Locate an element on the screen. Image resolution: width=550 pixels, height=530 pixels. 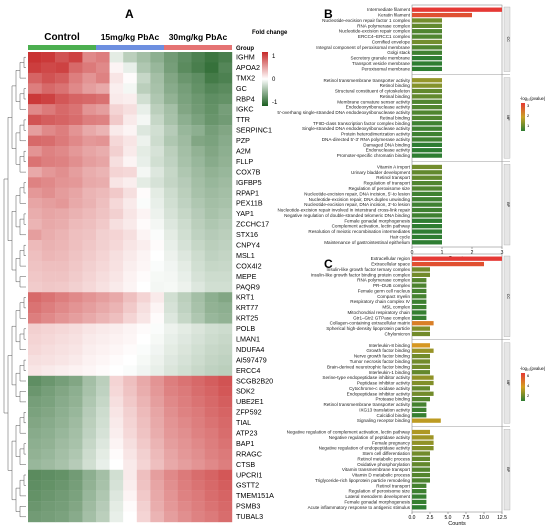
go-term-label: Extracellular region is located at coordinates (391, 258).